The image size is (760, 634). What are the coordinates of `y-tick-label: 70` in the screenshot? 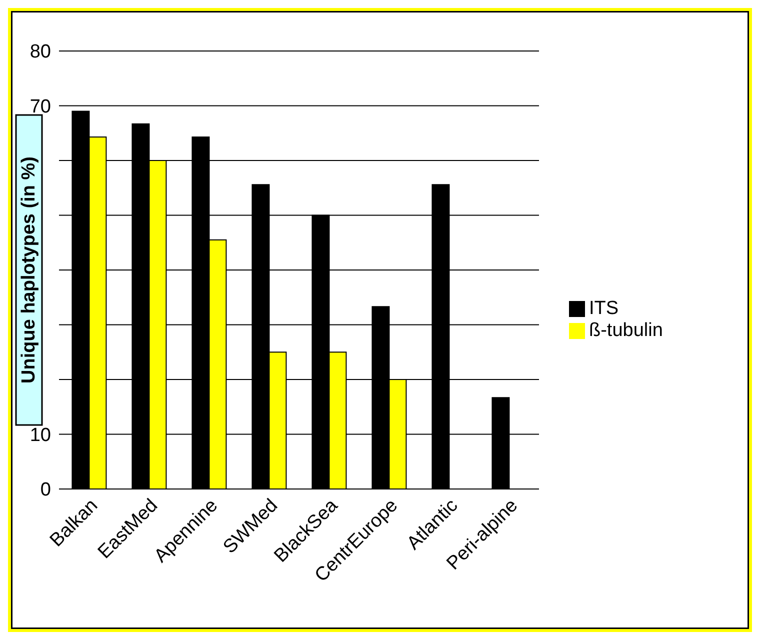 It's located at (40, 107).